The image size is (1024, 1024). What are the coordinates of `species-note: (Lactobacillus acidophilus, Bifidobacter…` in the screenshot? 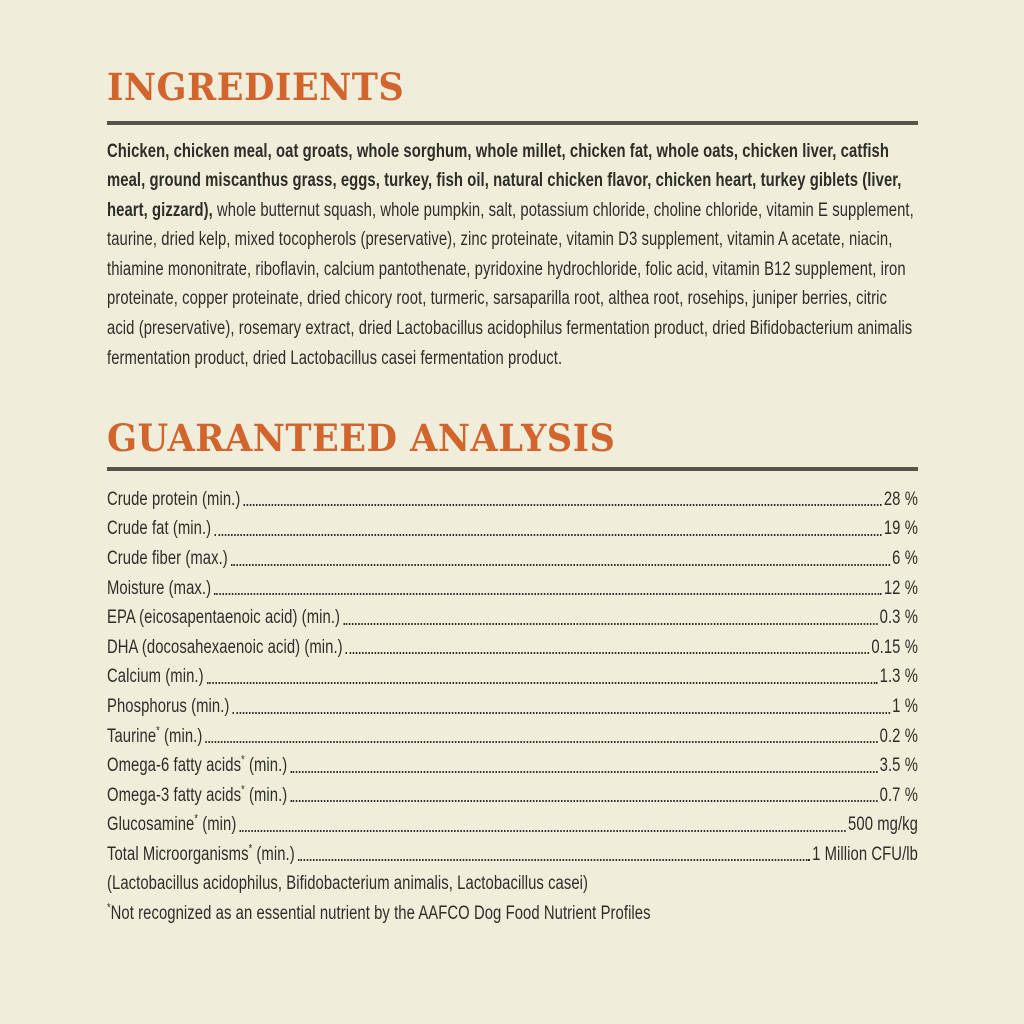 It's located at (348, 884).